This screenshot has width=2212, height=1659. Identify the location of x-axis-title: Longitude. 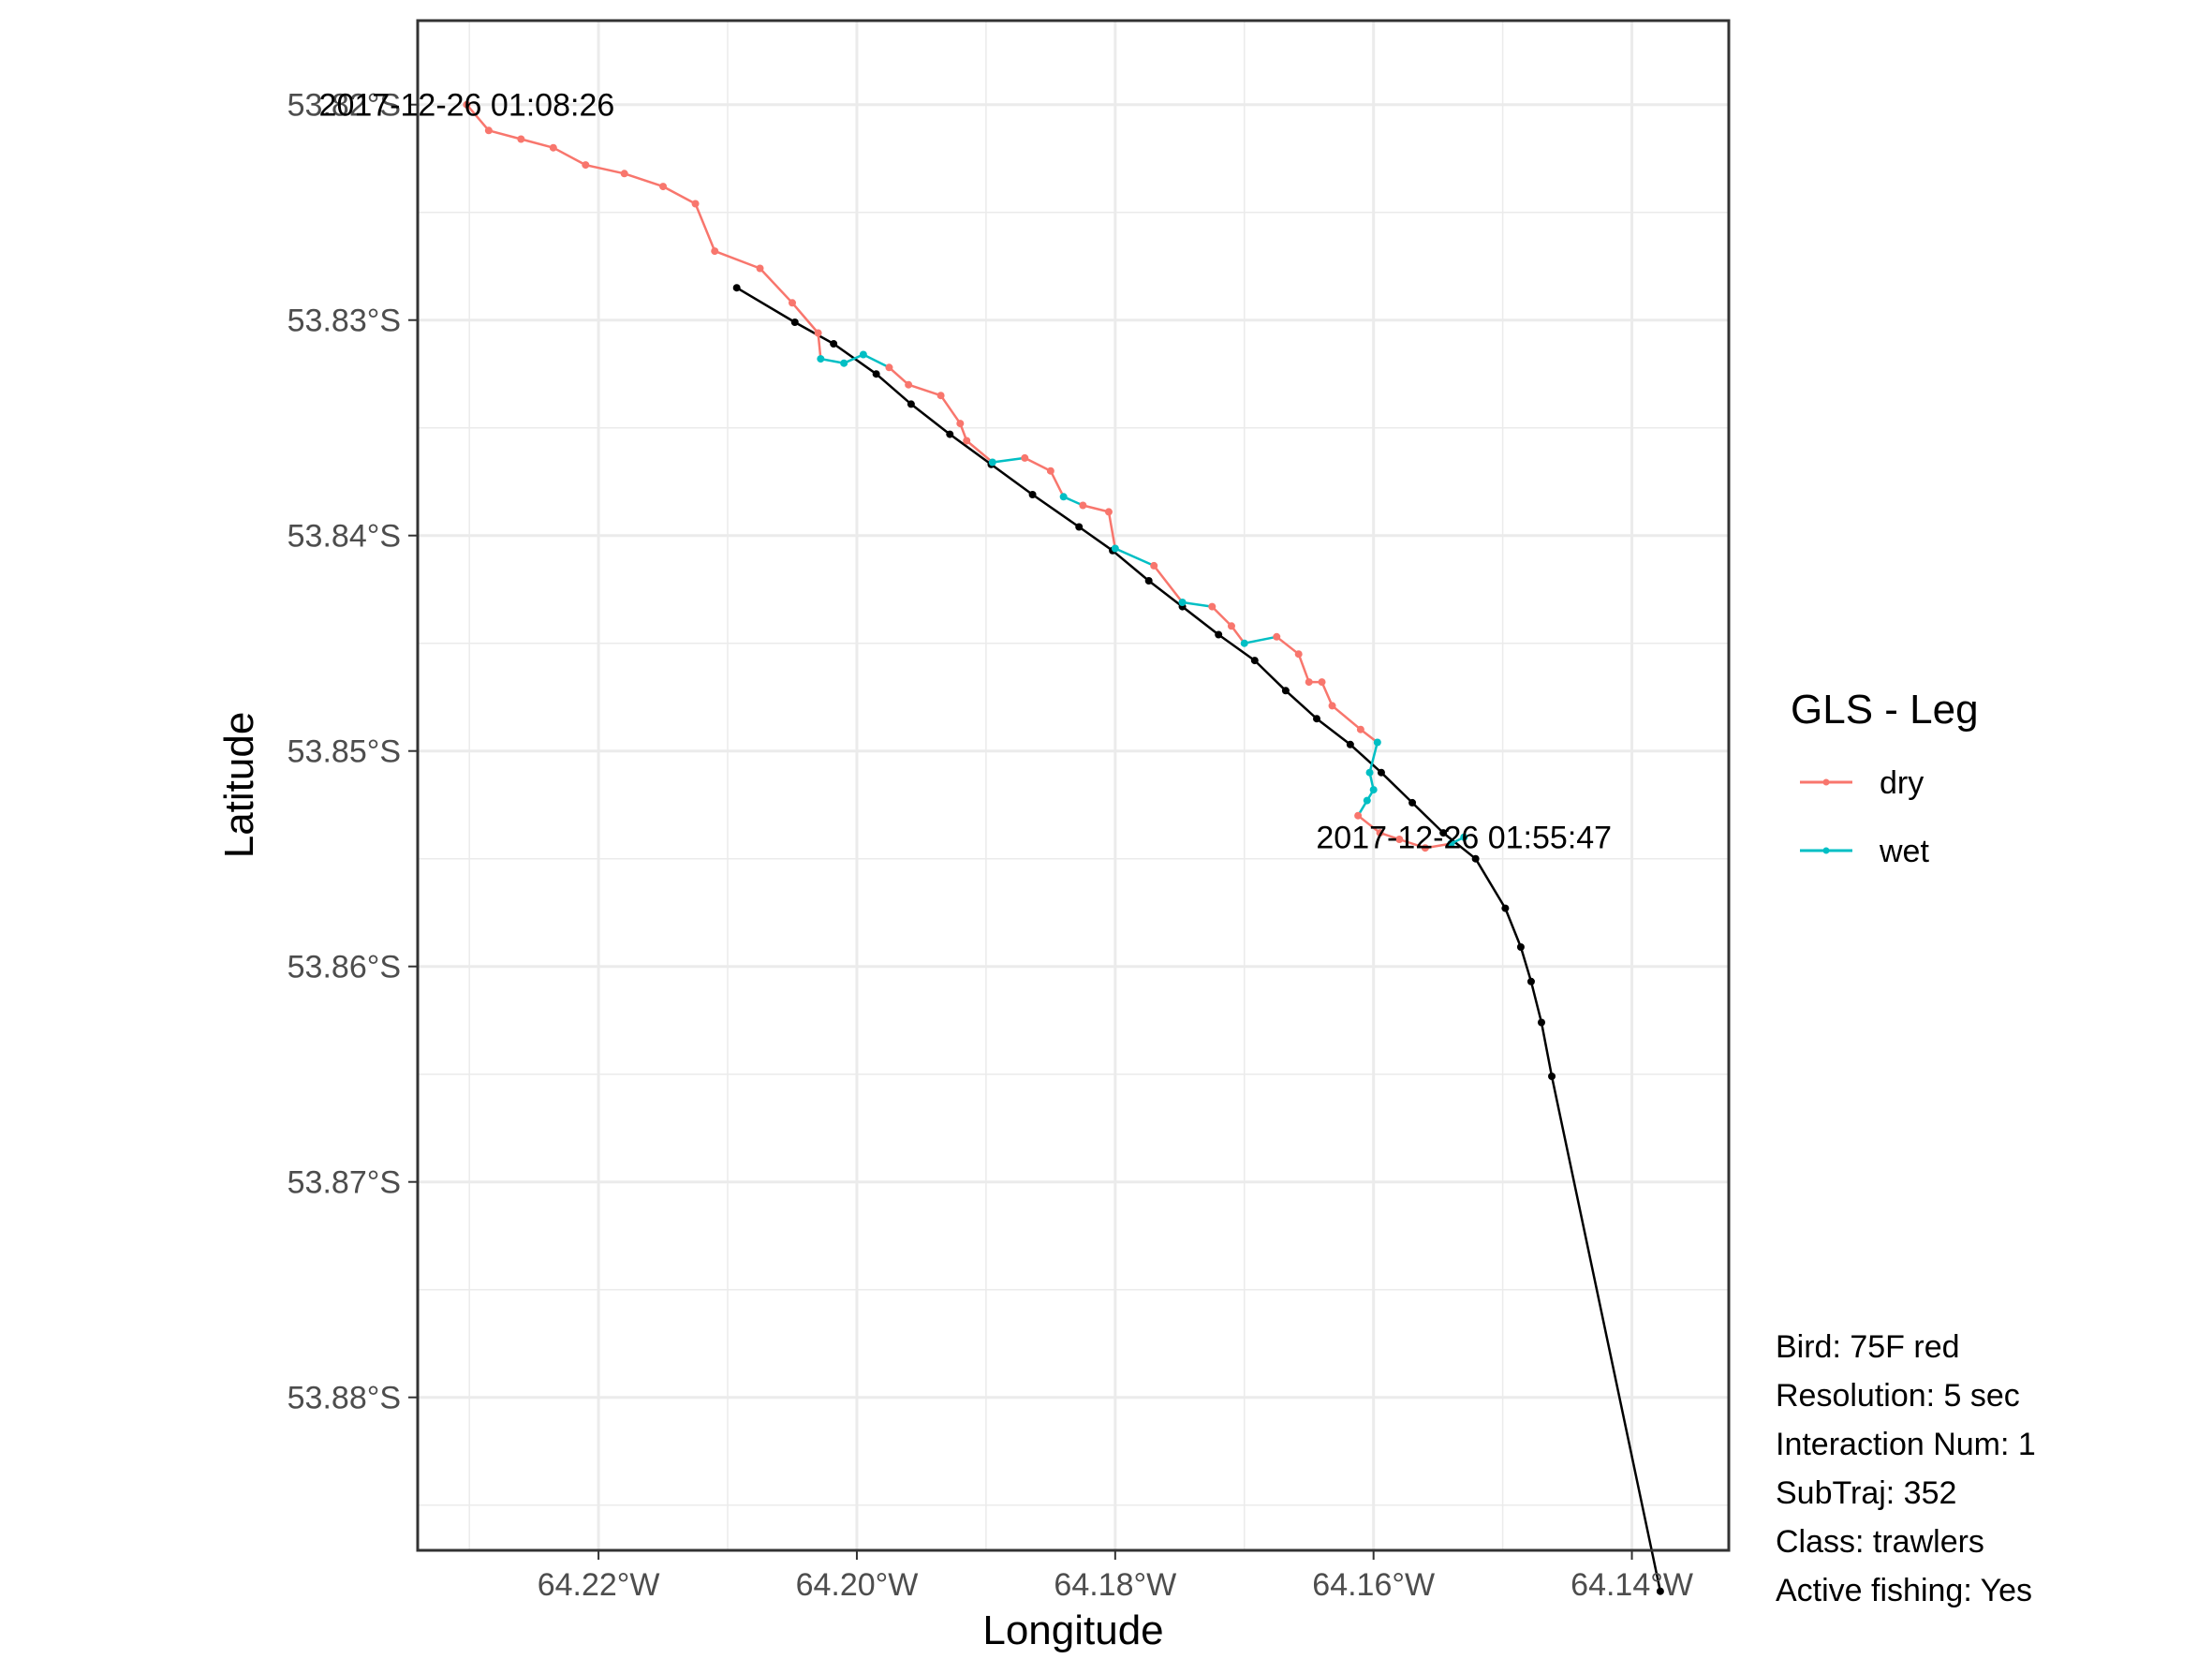
(1072, 1630).